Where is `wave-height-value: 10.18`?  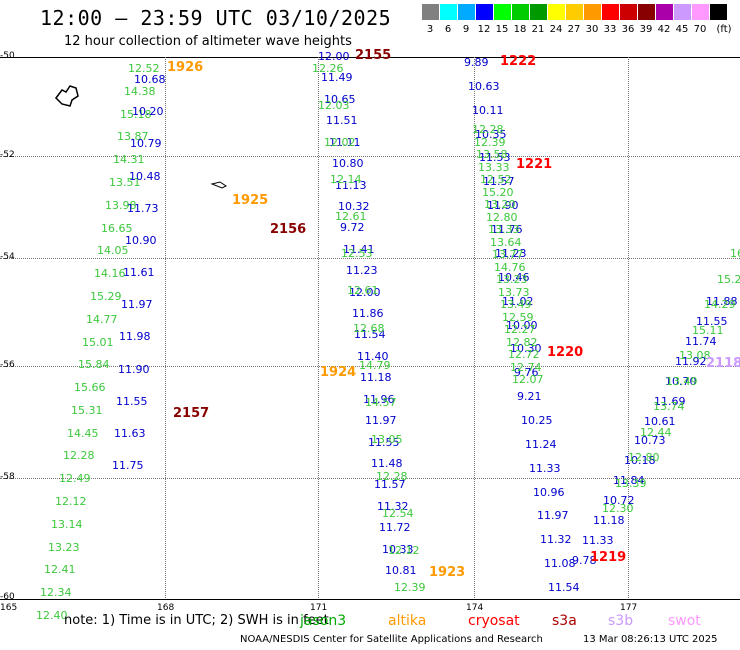 wave-height-value: 10.18 is located at coordinates (640, 460).